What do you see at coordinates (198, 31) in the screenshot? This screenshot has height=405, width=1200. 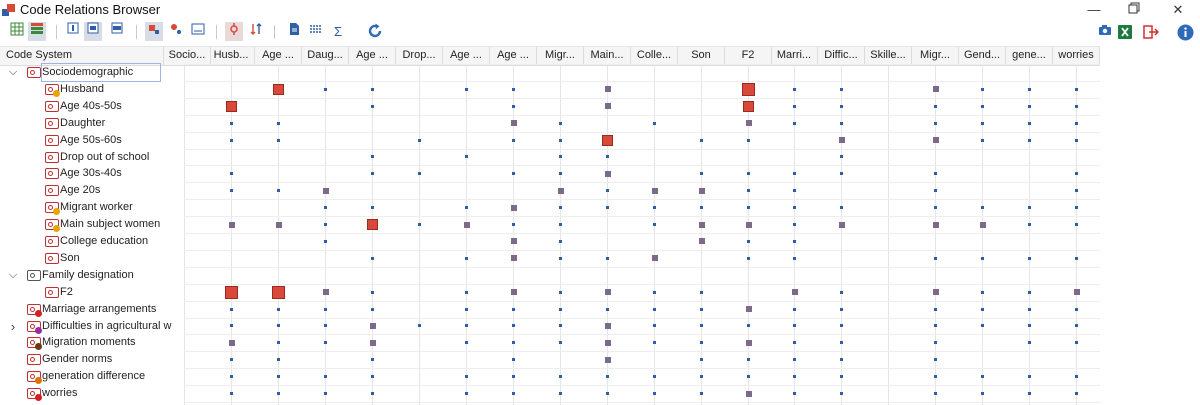 I see `number-symbol-icon` at bounding box center [198, 31].